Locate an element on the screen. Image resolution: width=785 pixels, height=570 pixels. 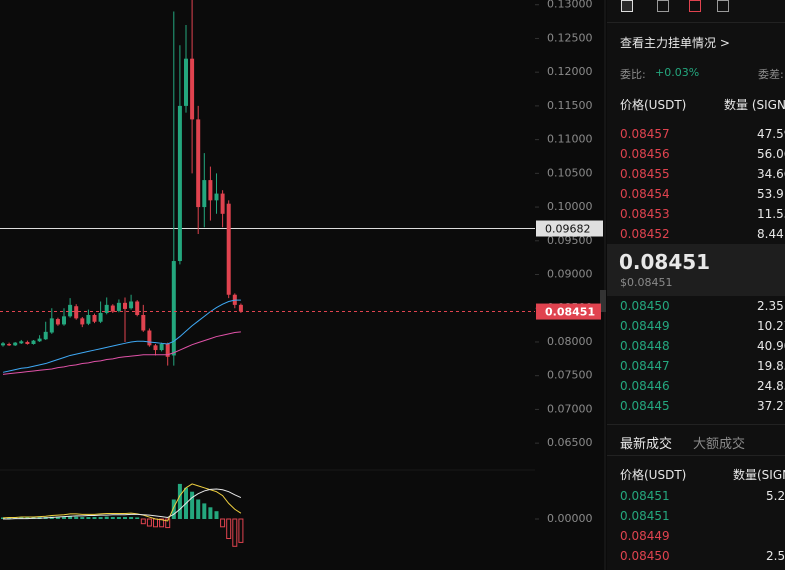
y-tick-label: 0.11000 is located at coordinates (570, 139).